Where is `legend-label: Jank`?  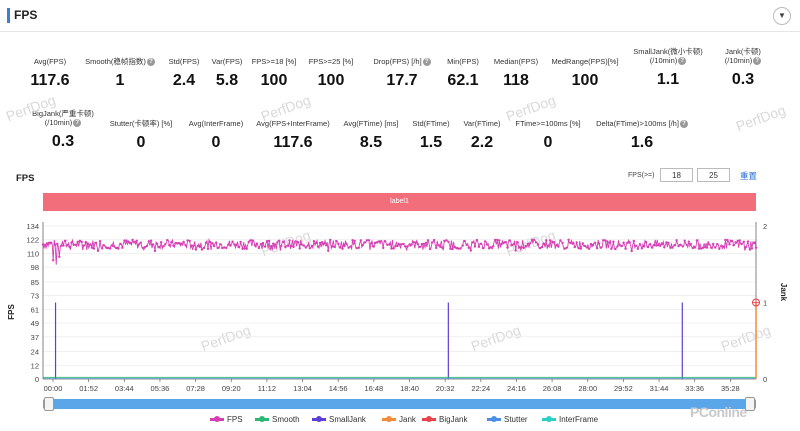
legend-label: Jank is located at coordinates (407, 419).